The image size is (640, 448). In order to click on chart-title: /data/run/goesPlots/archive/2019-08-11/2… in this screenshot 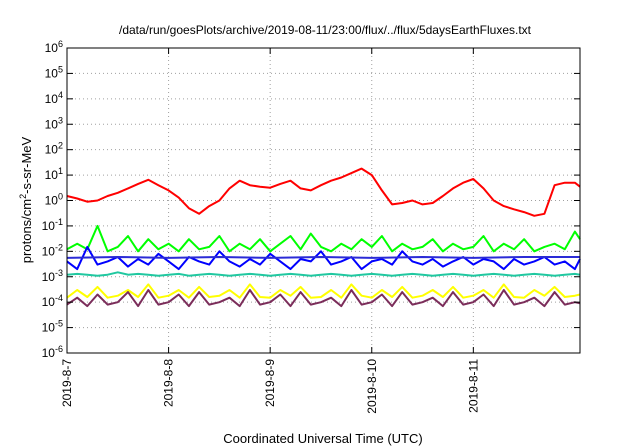, I will do `click(325, 30)`.